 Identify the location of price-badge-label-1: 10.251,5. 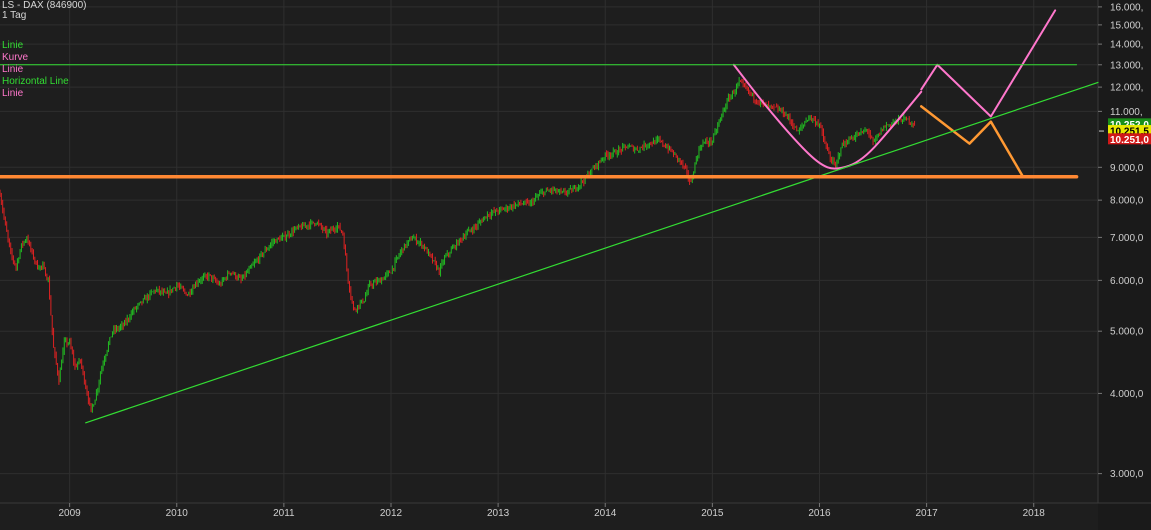
(1129, 132).